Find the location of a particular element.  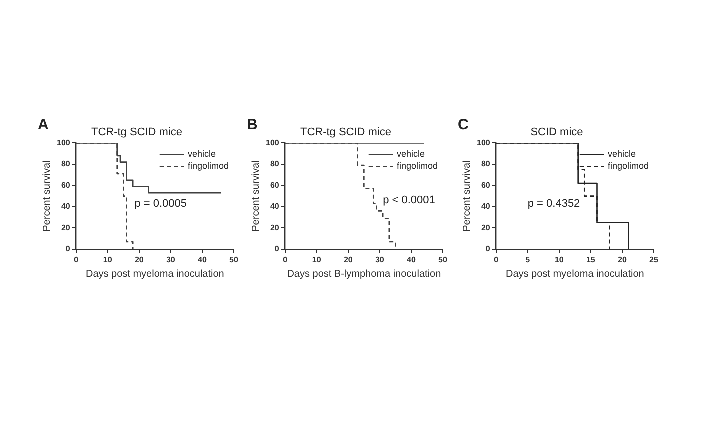

chart-title: SCID mice is located at coordinates (557, 132).